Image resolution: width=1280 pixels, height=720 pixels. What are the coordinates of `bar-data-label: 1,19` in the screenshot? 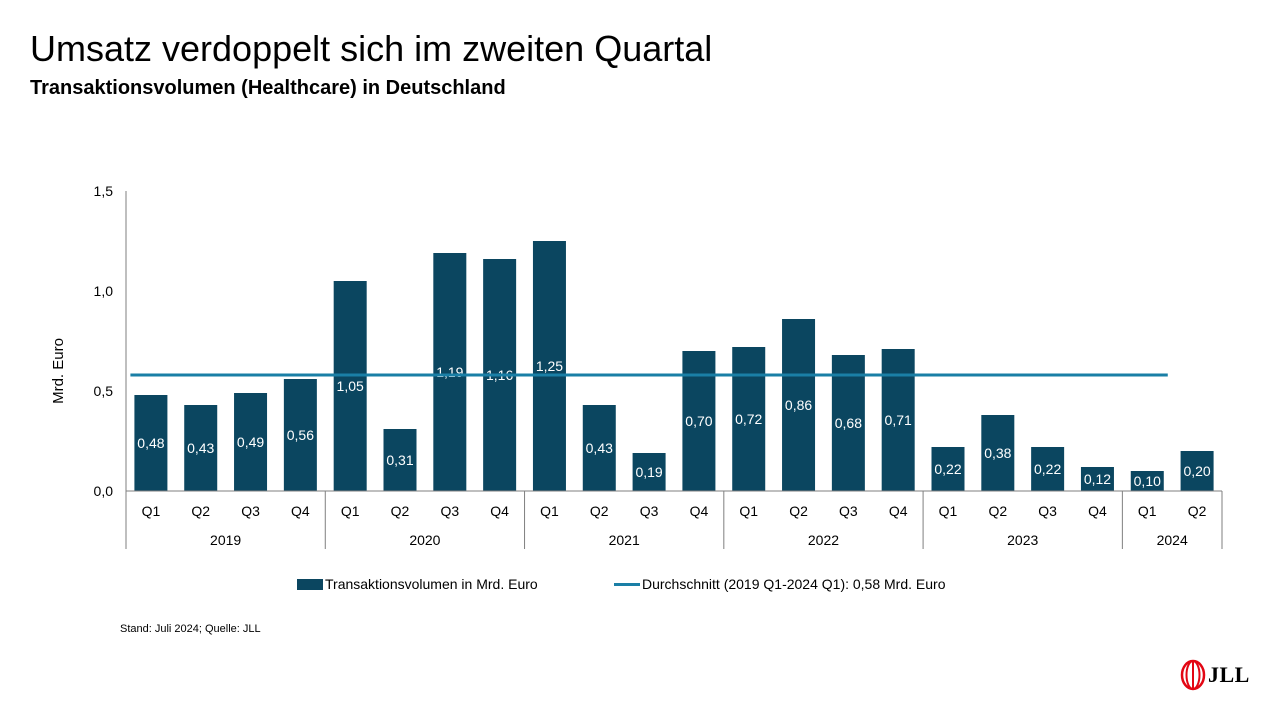 It's located at (449, 372).